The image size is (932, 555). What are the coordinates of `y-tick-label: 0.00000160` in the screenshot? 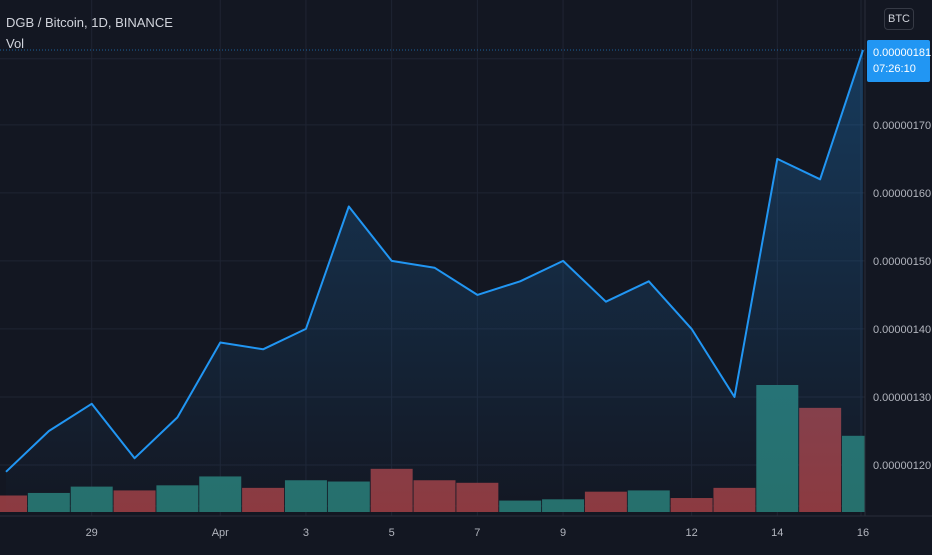 It's located at (902, 194).